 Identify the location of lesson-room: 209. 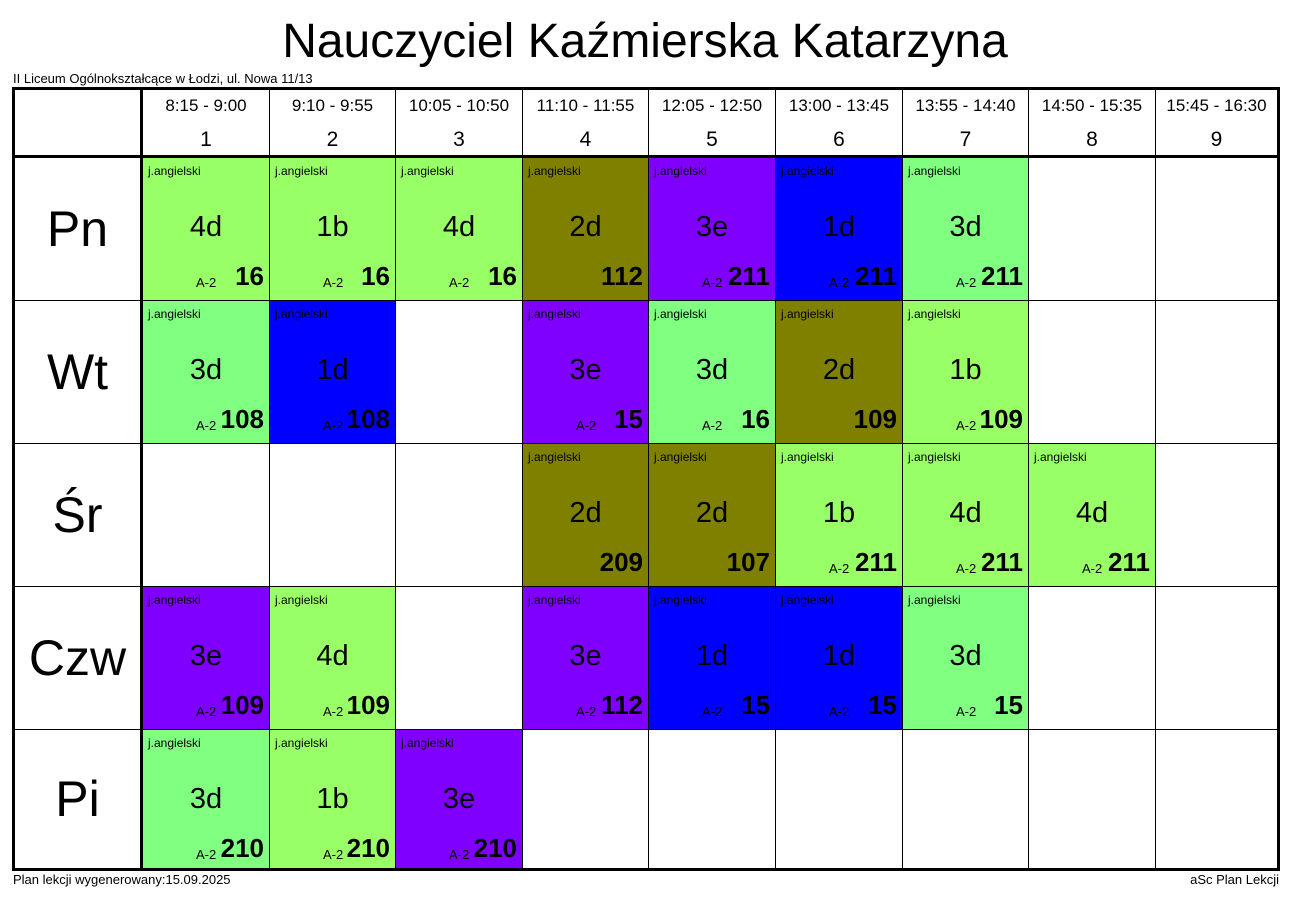
(621, 562).